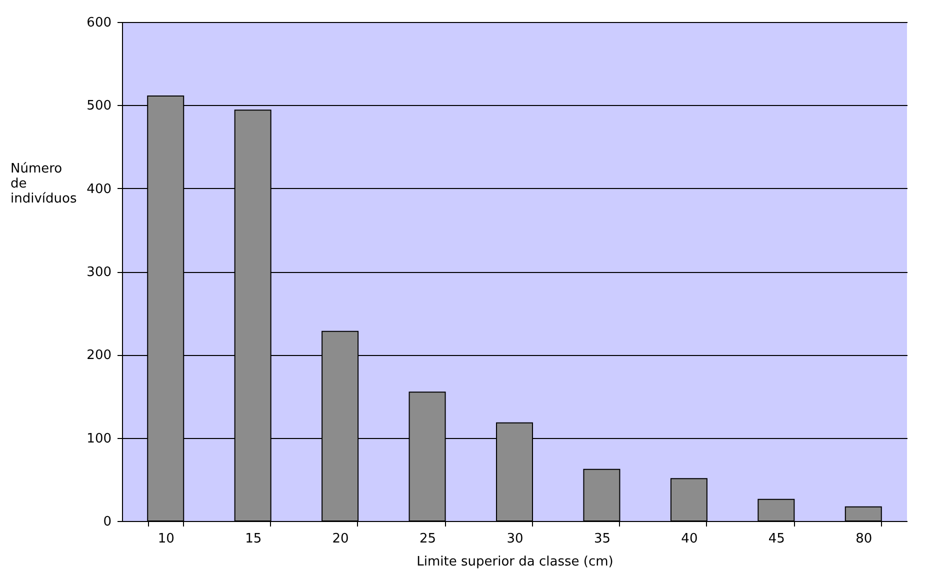  Describe the element at coordinates (99, 438) in the screenshot. I see `y-tick-label: 100` at that location.